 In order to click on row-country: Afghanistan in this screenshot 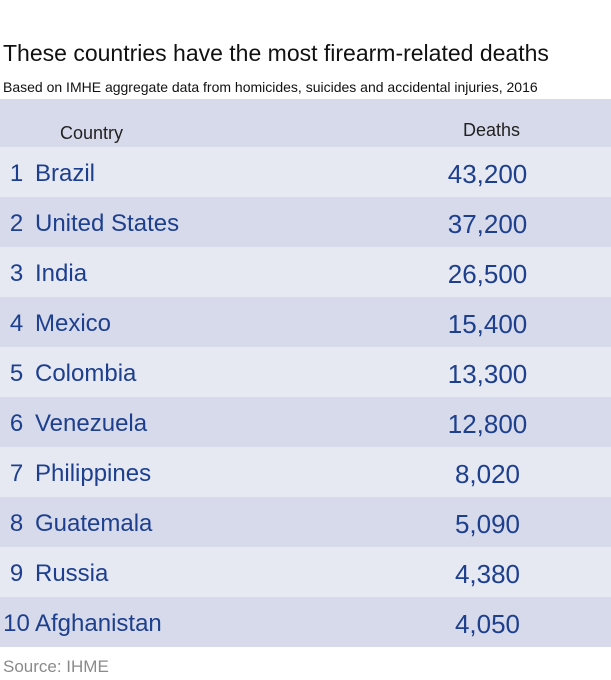, I will do `click(98, 623)`.